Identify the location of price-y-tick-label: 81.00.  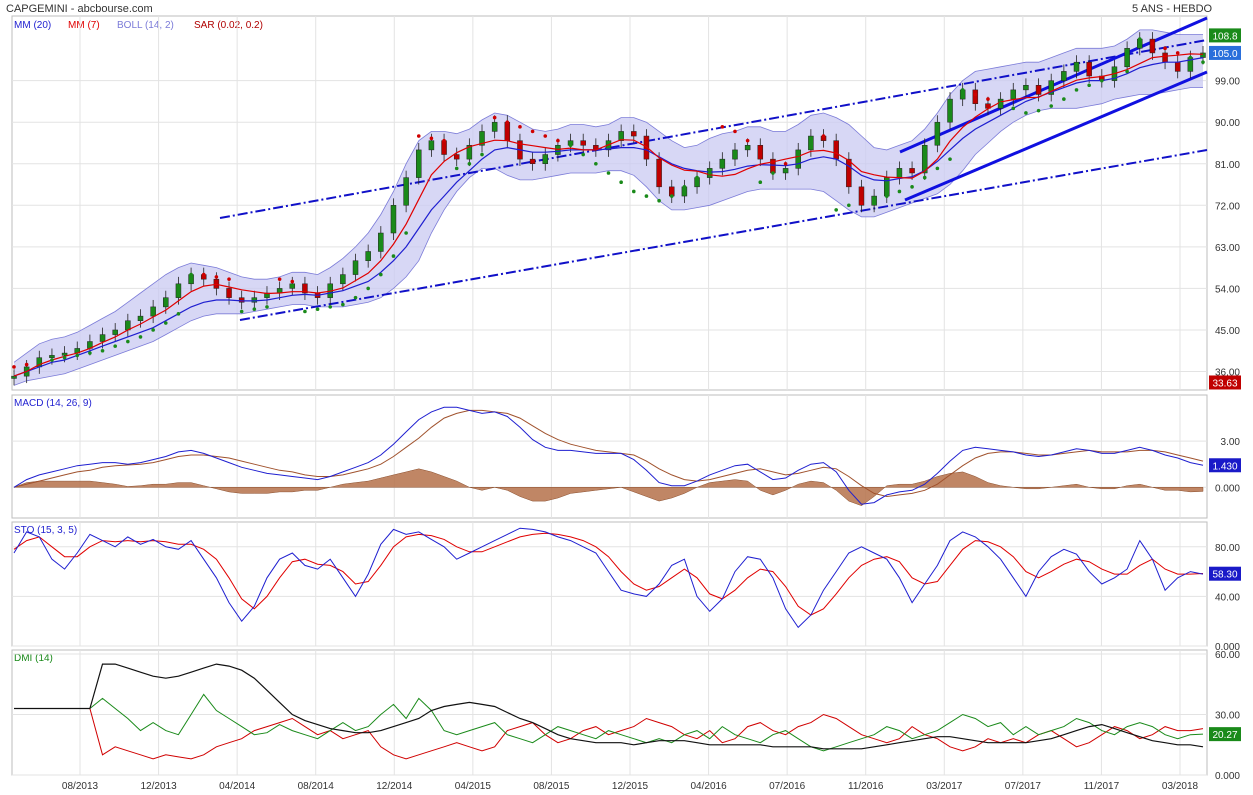
(1227, 165).